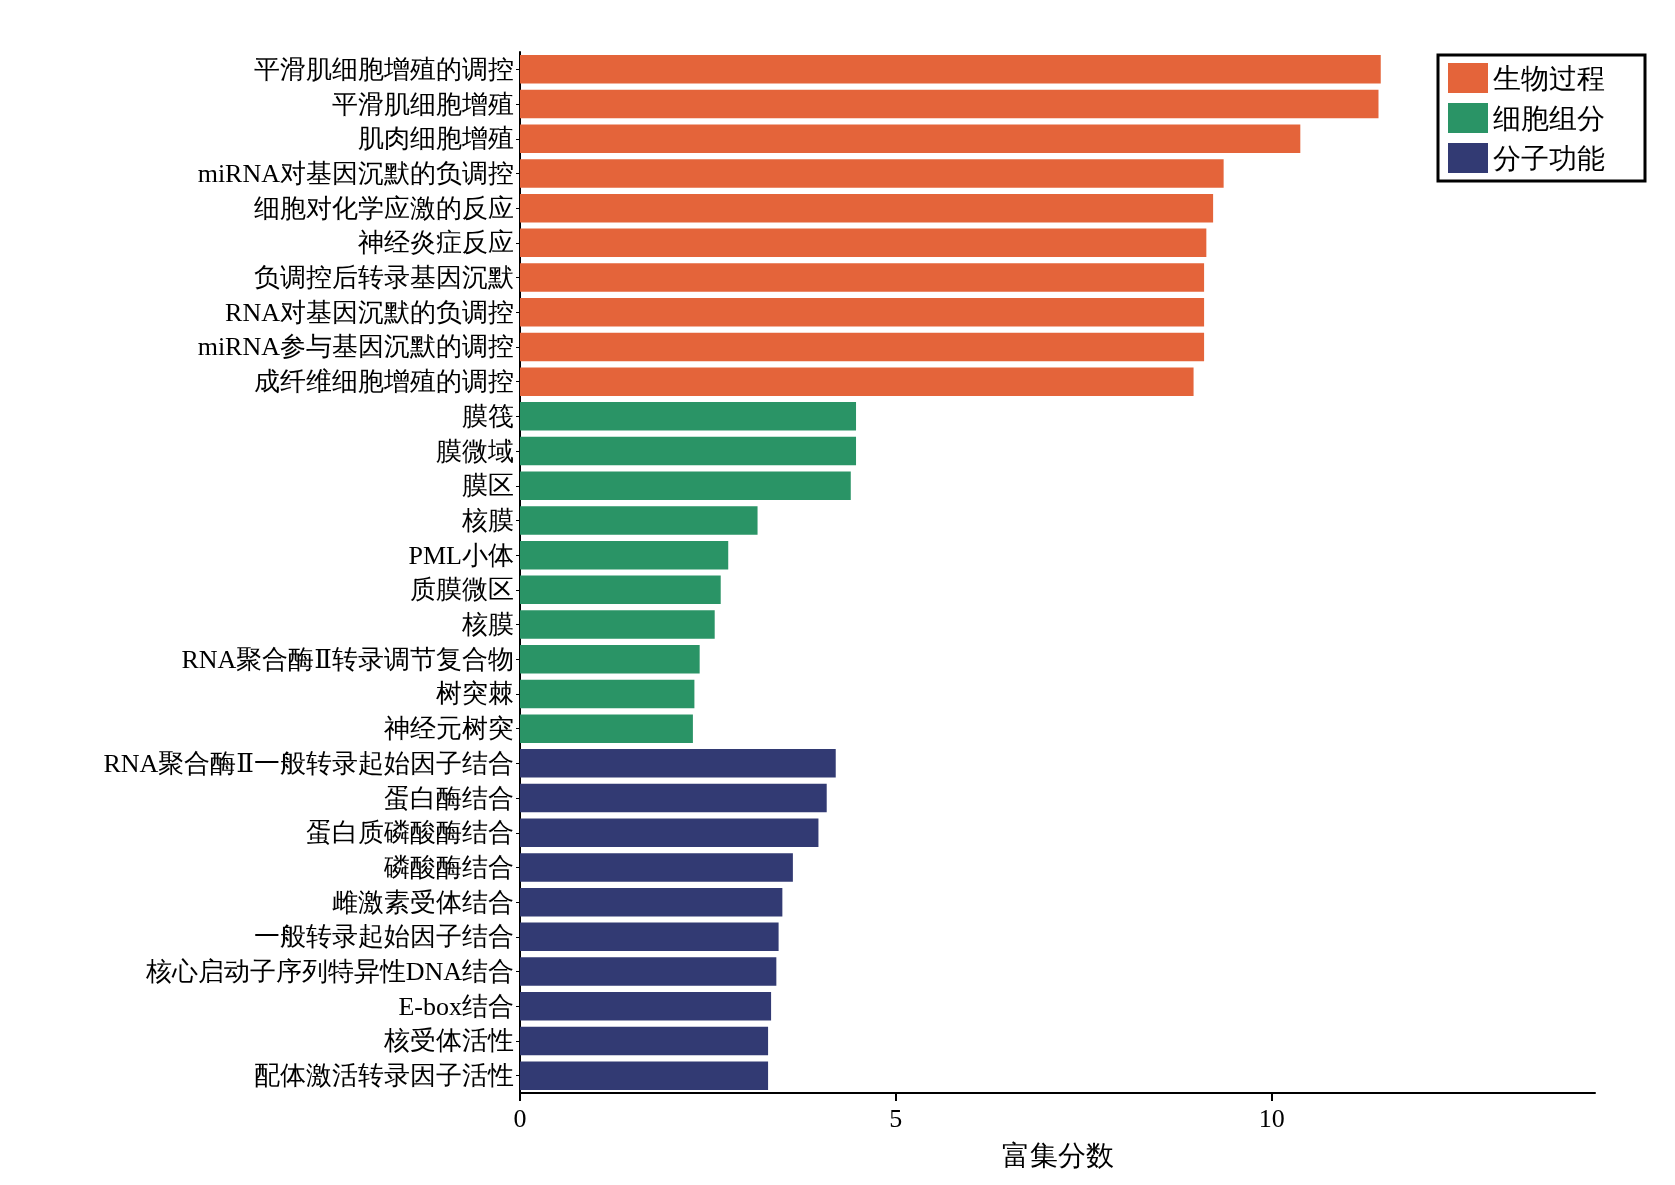 The width and height of the screenshot is (1675, 1185). I want to click on y-tick-label: 负调控后转录基因沉默, so click(384, 278).